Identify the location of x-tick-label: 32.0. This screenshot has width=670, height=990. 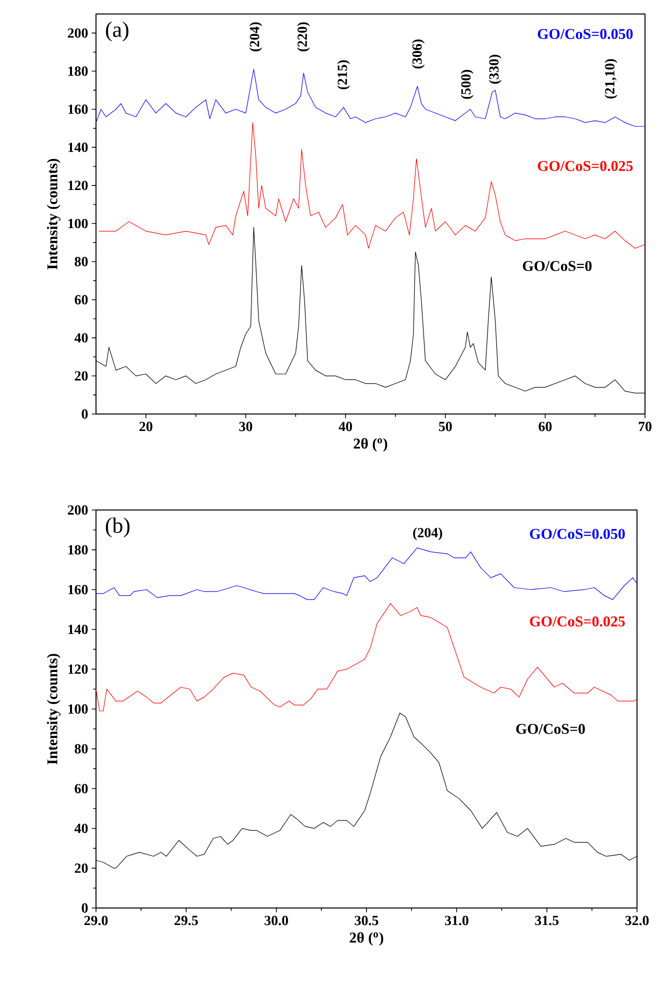
(637, 921).